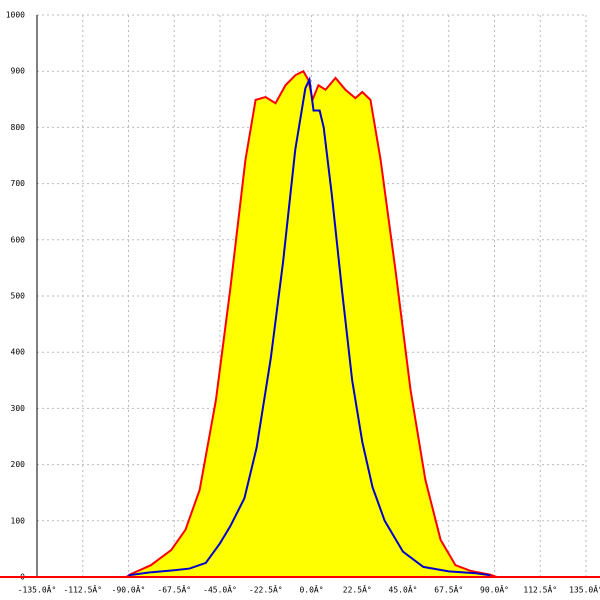  Describe the element at coordinates (18, 239) in the screenshot. I see `y-tick-label: 600` at that location.